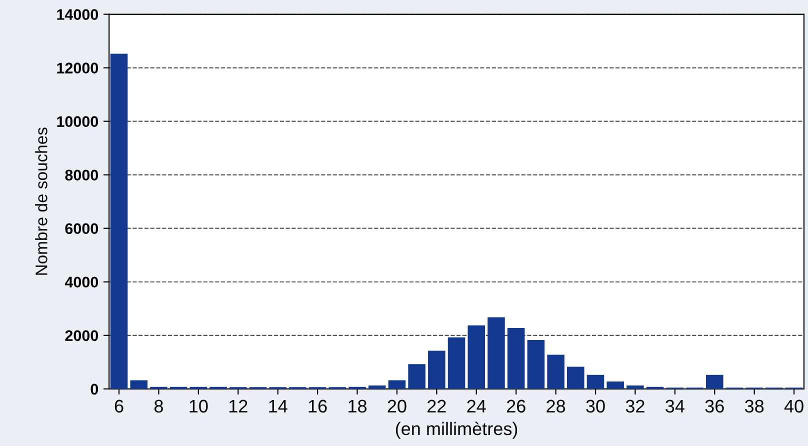 The width and height of the screenshot is (808, 446). Describe the element at coordinates (94, 389) in the screenshot. I see `y-tick-label: 0` at that location.